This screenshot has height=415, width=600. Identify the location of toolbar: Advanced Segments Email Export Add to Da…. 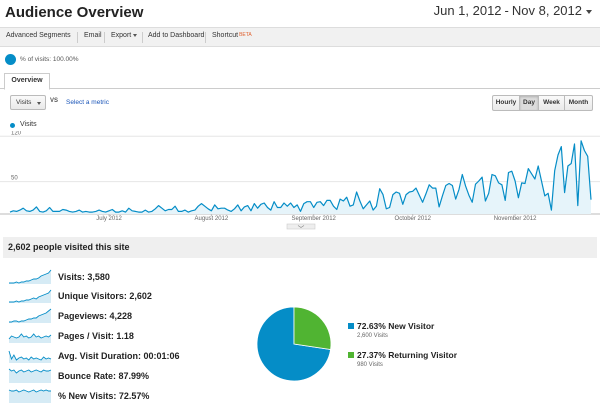
(300, 37).